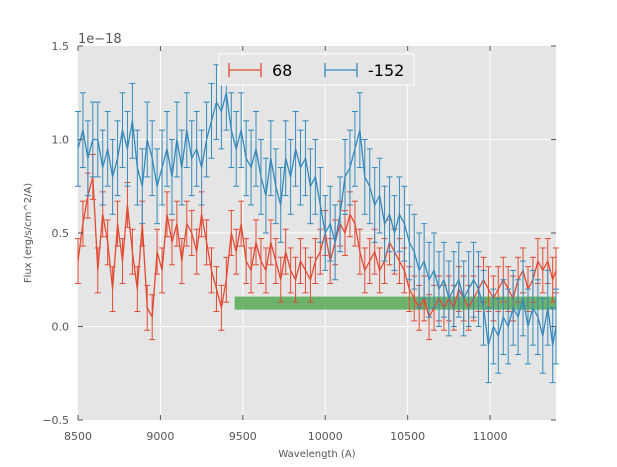  I want to click on shaded-band-layer, so click(395, 303).